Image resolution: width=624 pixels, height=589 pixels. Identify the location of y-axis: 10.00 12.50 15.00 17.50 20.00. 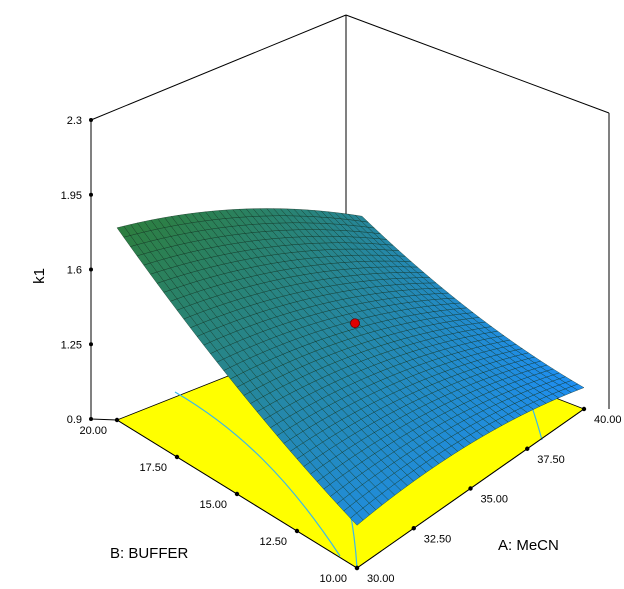
(219, 501).